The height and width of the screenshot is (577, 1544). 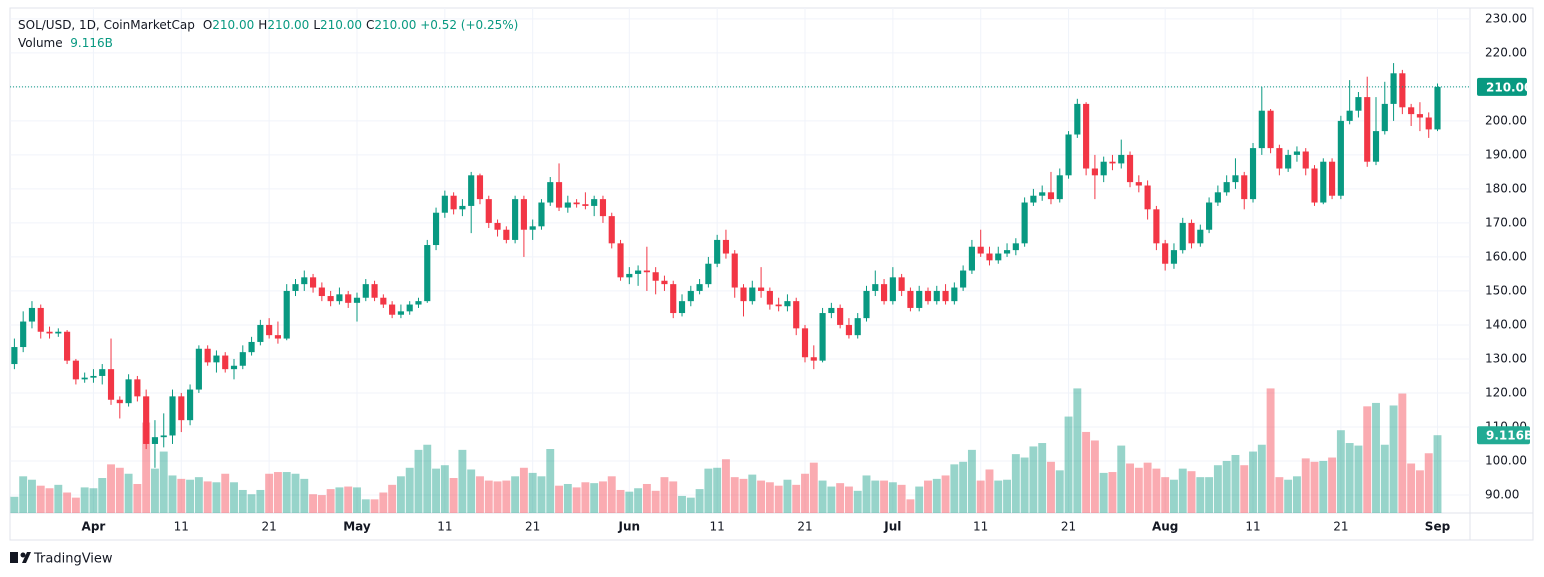 What do you see at coordinates (1506, 358) in the screenshot?
I see `y-tick-label: 130.00` at bounding box center [1506, 358].